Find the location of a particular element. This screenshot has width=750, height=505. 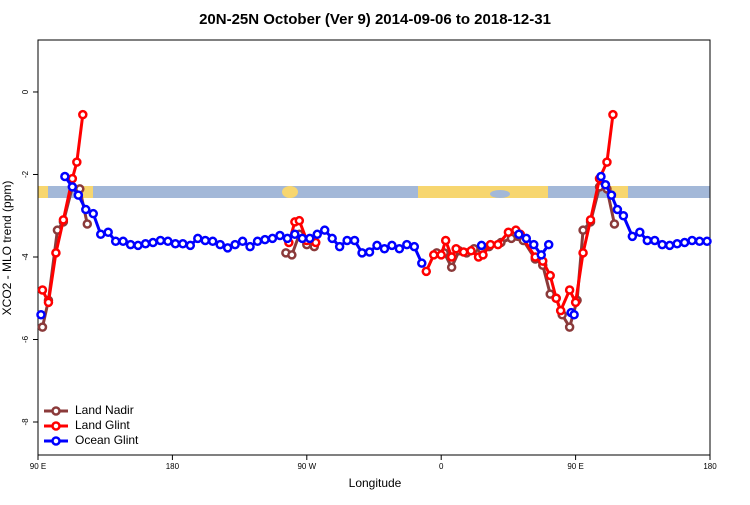

legend-label: Land Nadir is located at coordinates (104, 410).